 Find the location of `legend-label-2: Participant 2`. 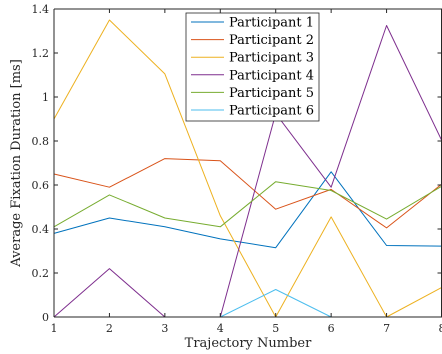

legend-label-2: Participant 2 is located at coordinates (271, 40).